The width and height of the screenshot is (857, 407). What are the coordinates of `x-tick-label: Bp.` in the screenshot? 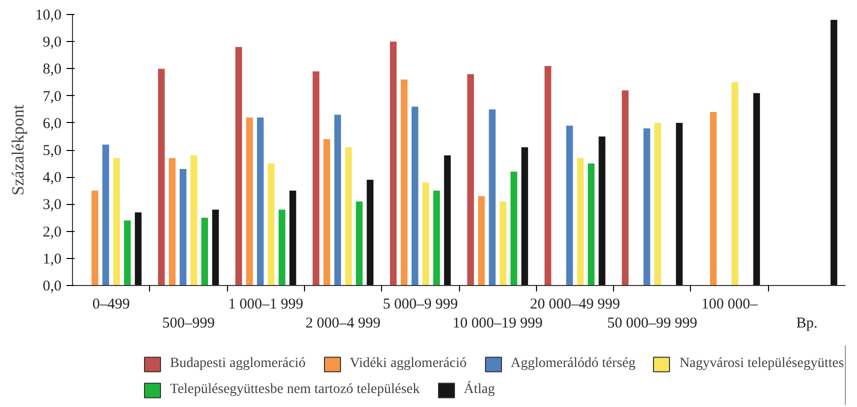 It's located at (807, 324).